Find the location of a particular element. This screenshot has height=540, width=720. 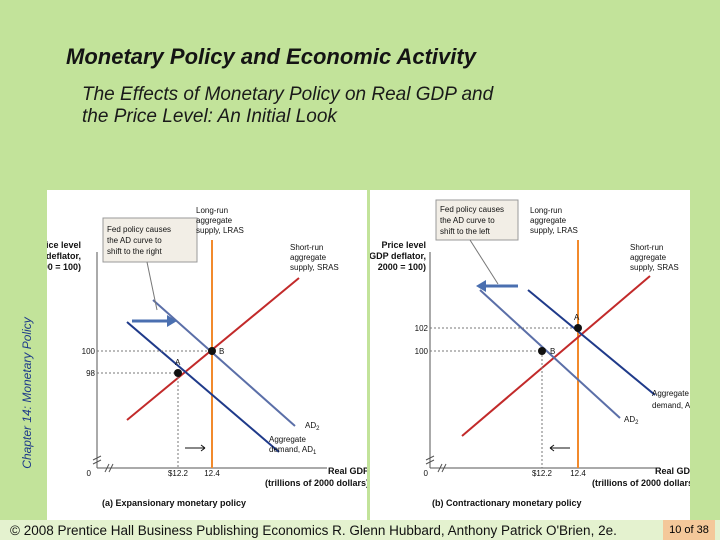

chapter-side-label: Chapter 14: Monetary Policy is located at coordinates (27, 393).